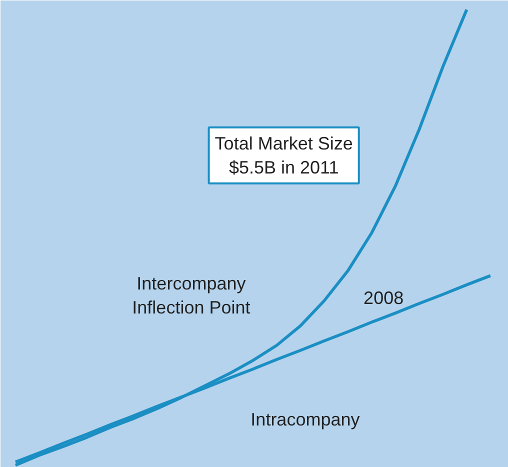 This screenshot has height=467, width=508. Describe the element at coordinates (283, 155) in the screenshot. I see `annotation: Total Market Size $5.5B in 2011` at that location.